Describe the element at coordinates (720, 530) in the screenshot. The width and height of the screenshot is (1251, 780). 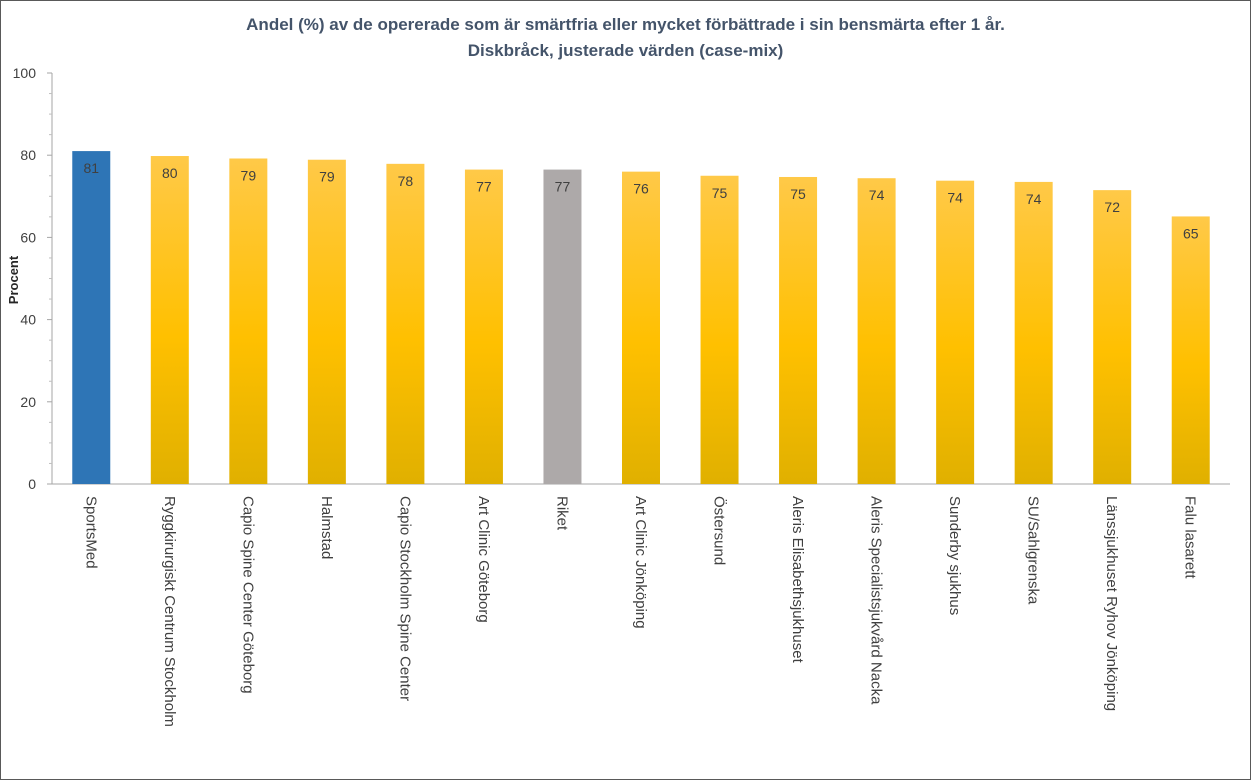
I see `category-label-8: Östersund` at that location.